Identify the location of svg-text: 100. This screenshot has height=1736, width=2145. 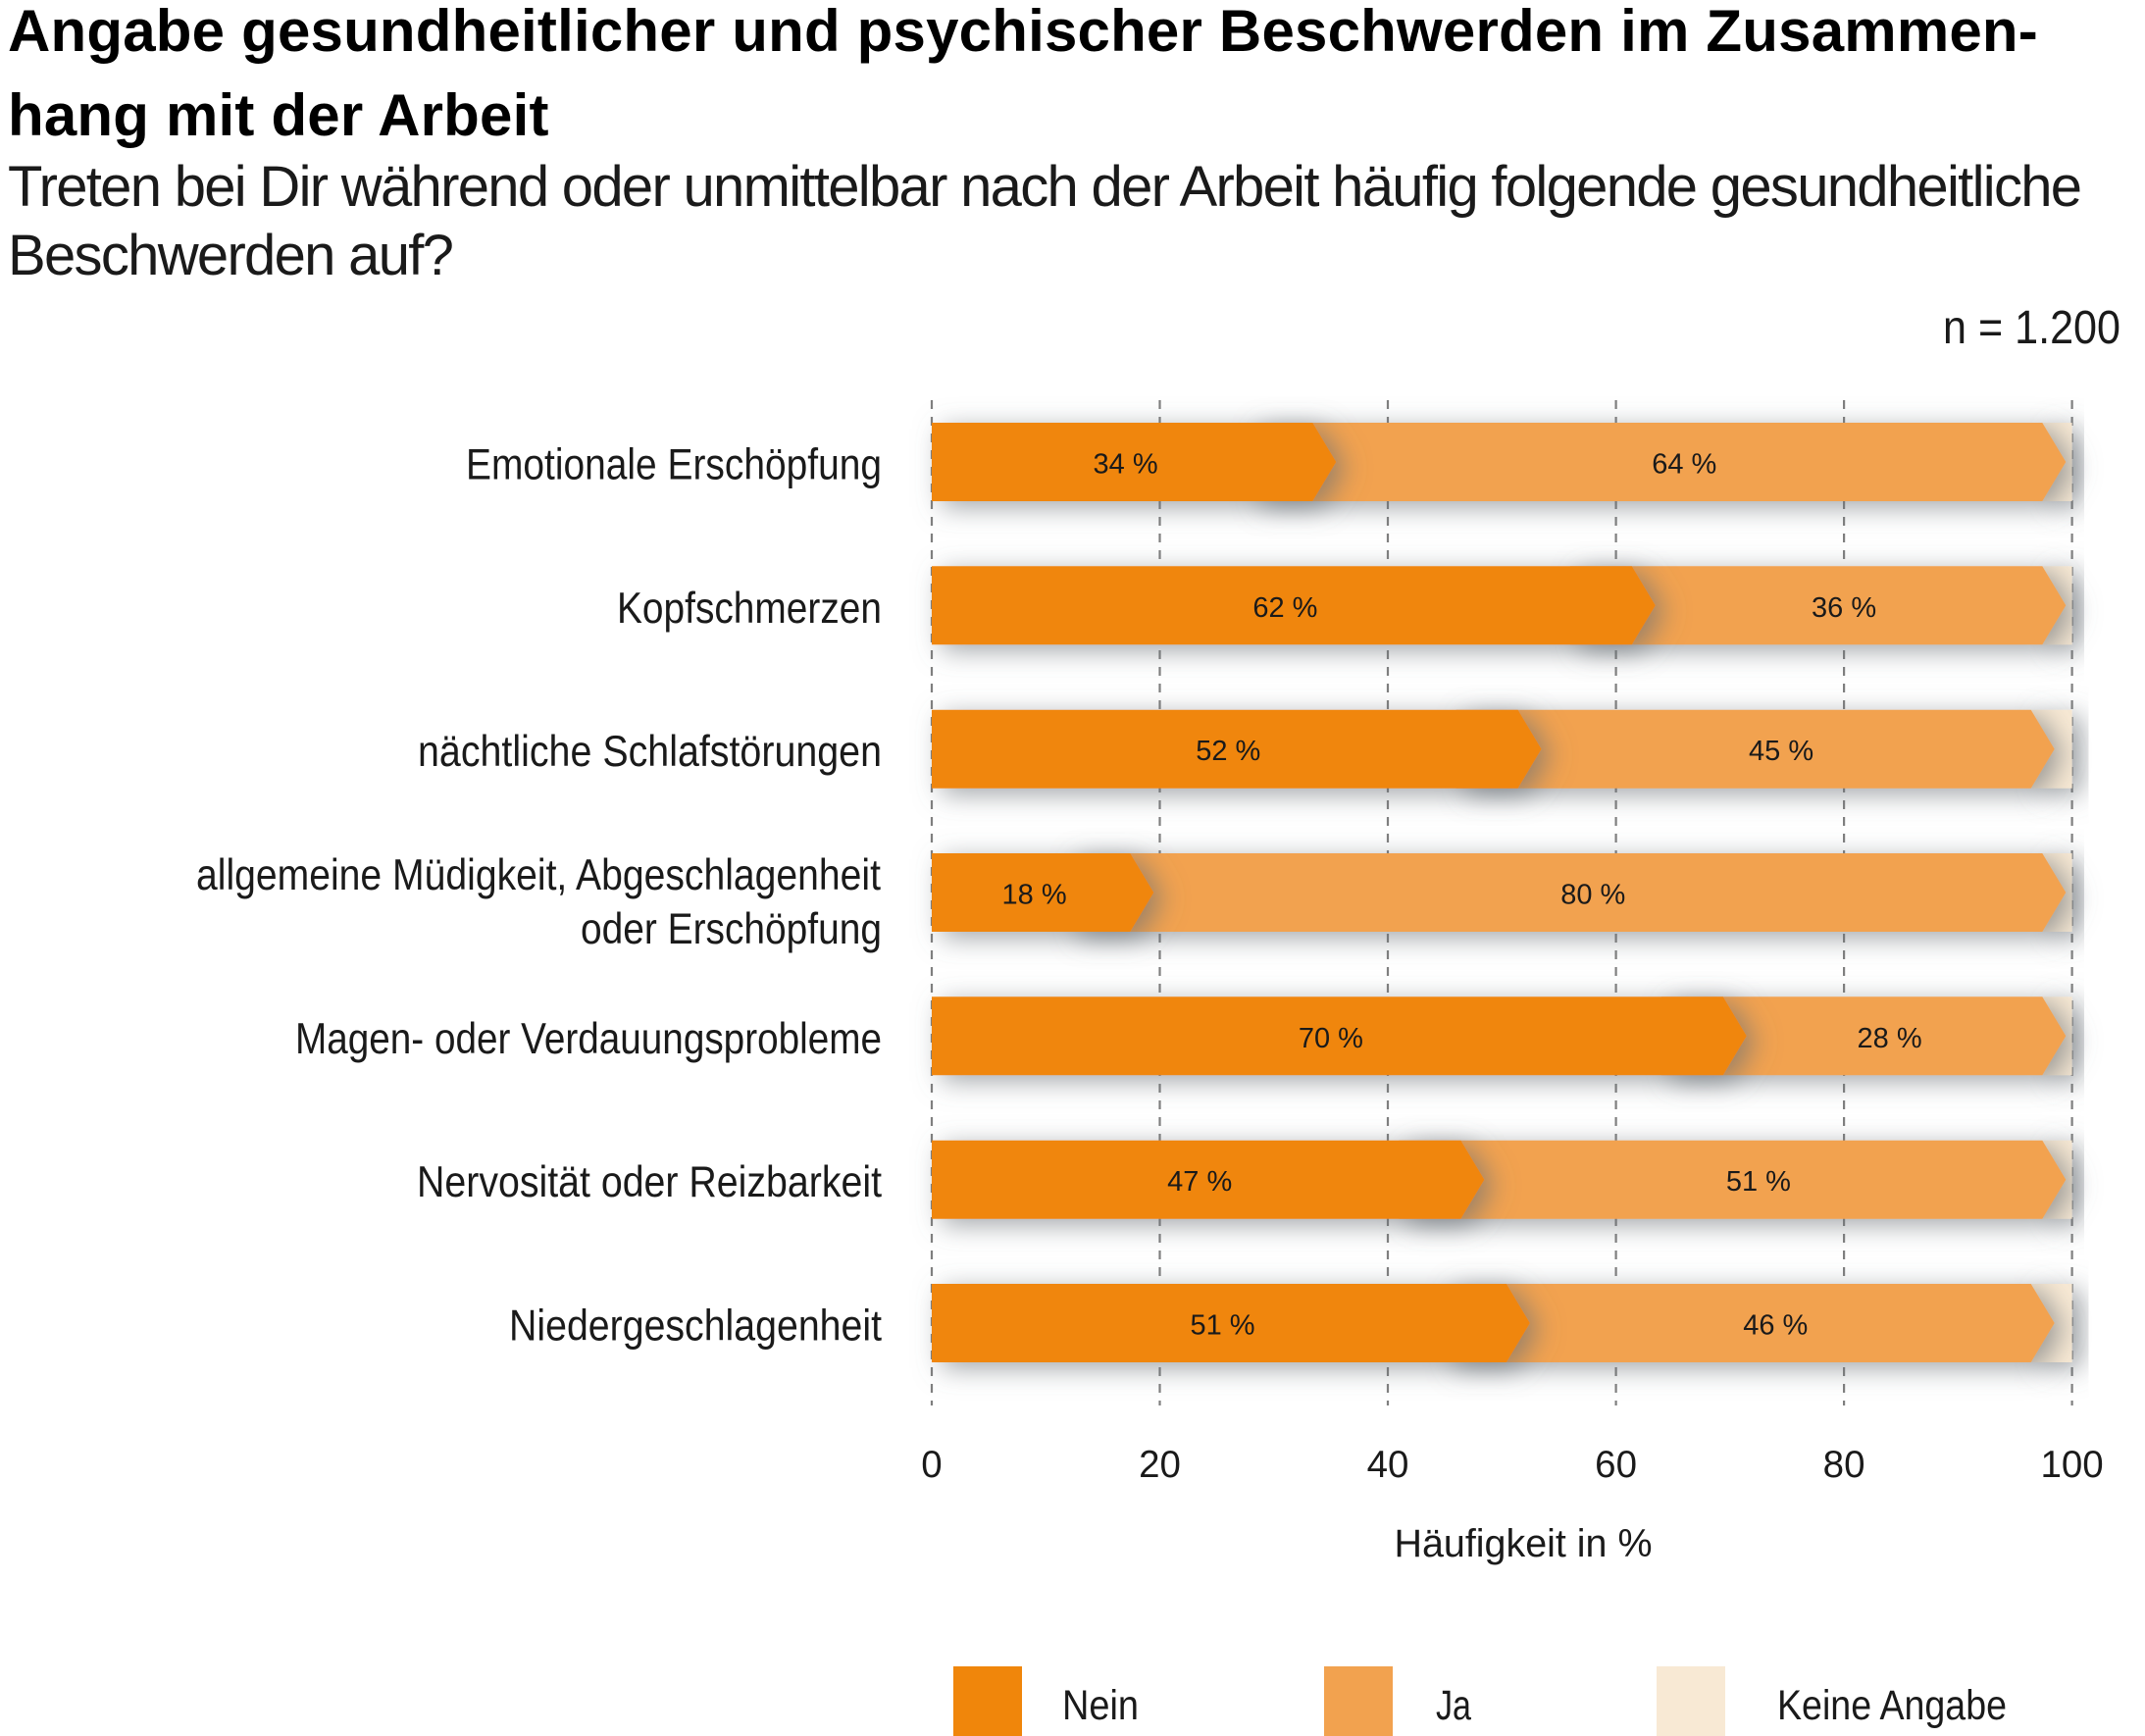
(2072, 1465).